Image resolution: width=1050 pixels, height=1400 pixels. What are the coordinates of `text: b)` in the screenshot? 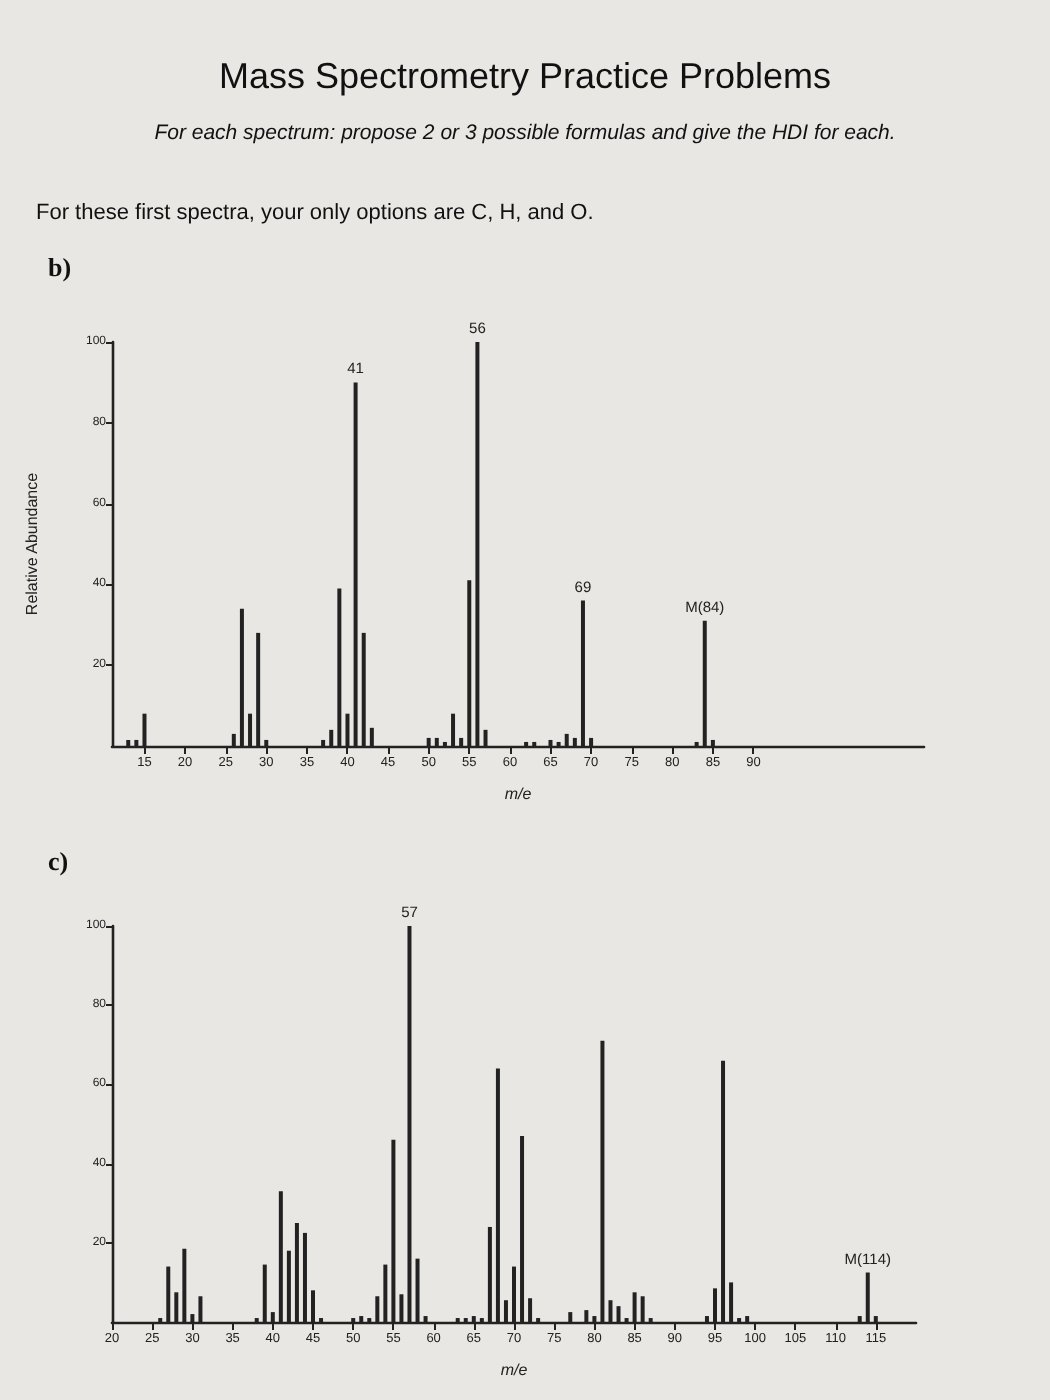 It's located at (60, 267).